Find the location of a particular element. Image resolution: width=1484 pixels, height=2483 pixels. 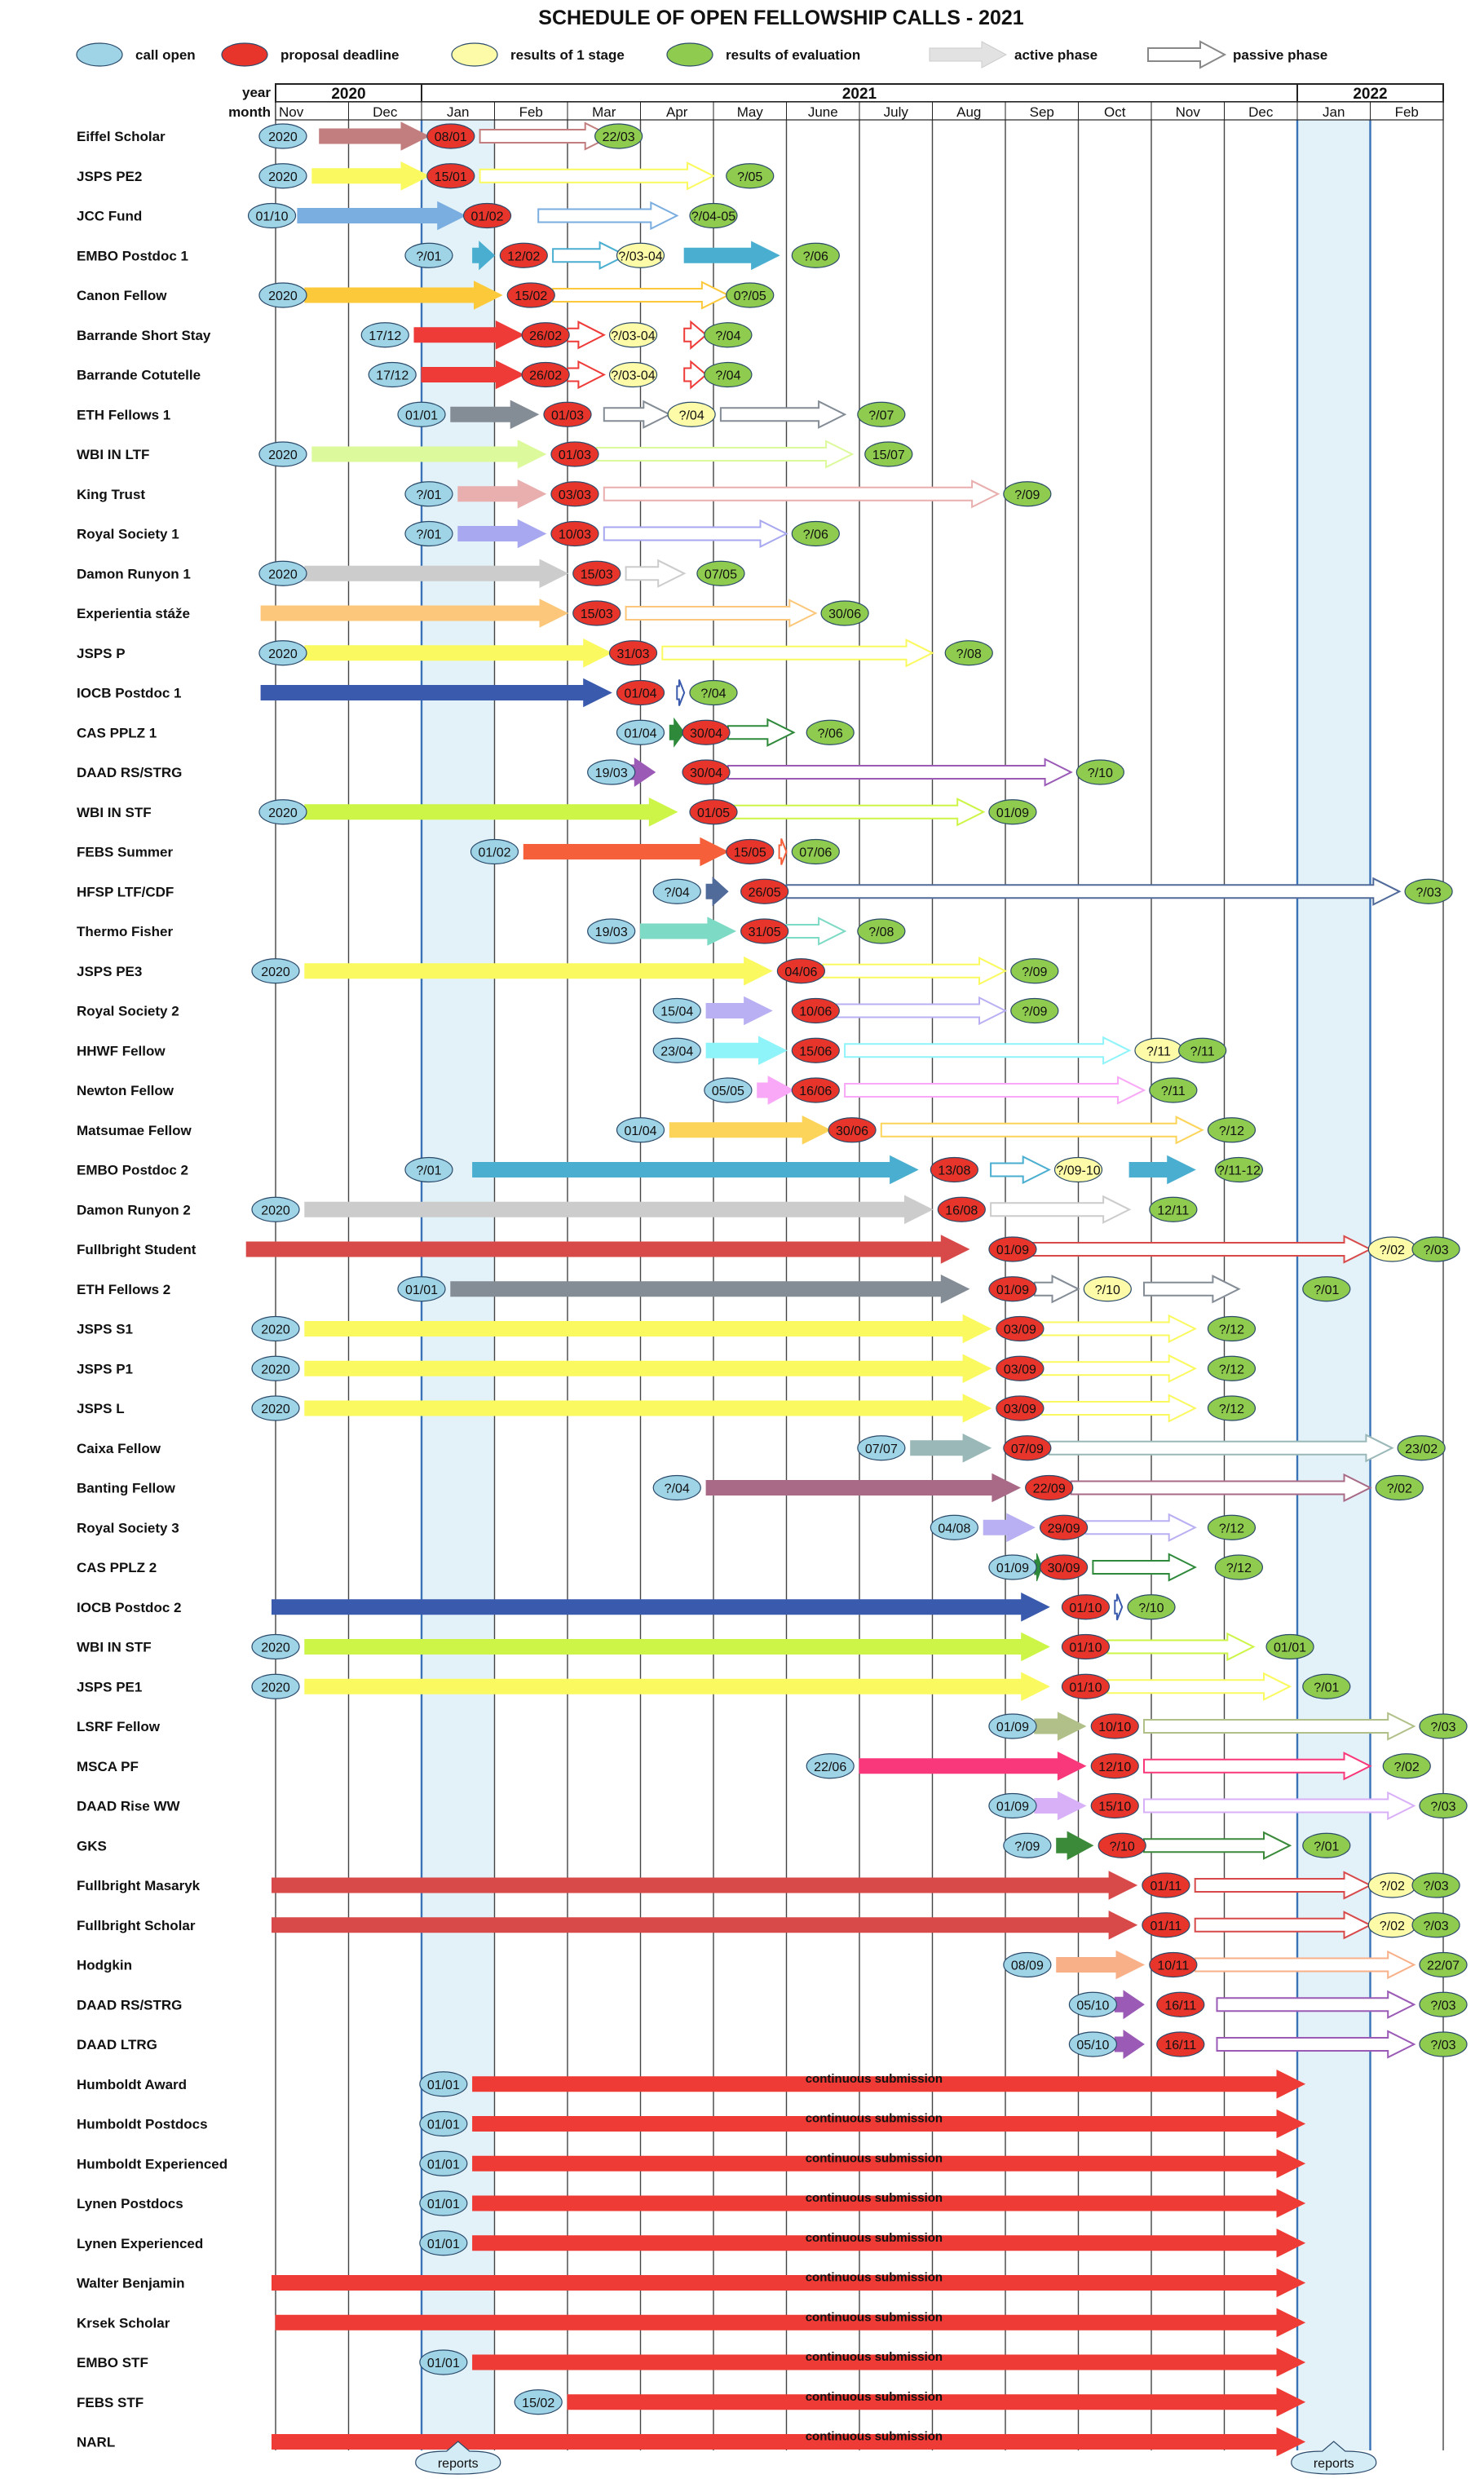

proposal-deadline-oval-text: 08/01 is located at coordinates (451, 137).